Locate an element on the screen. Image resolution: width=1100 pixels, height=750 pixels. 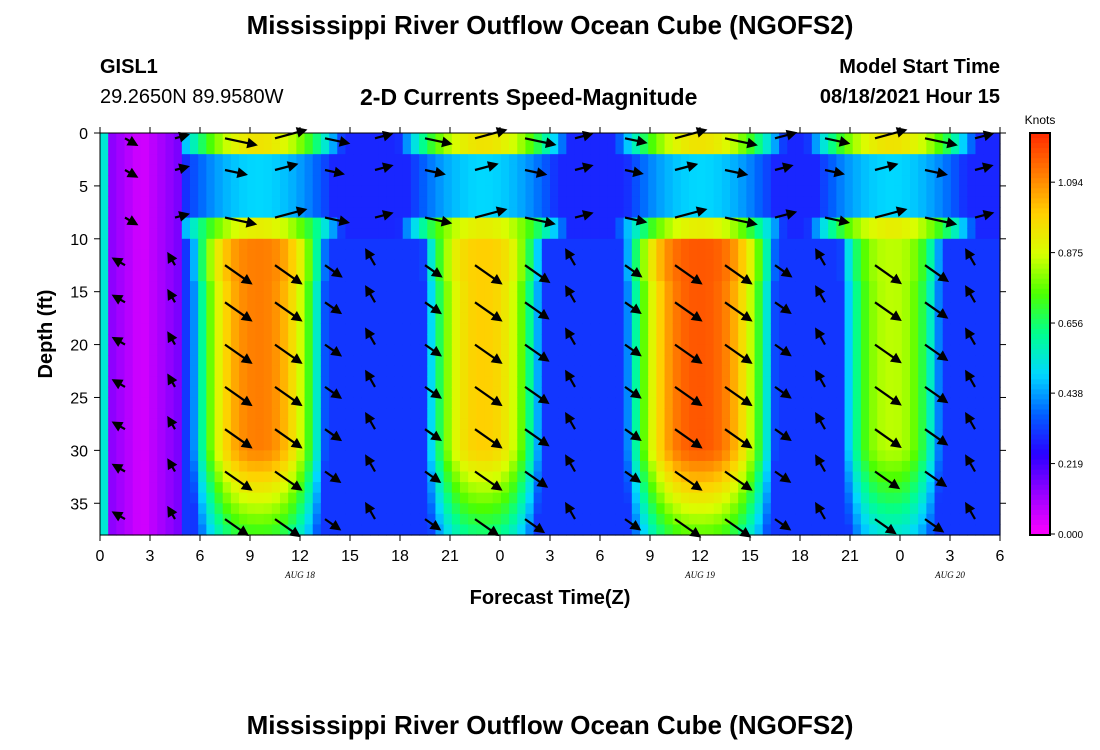
colorbar-tick-label: 0.438 is located at coordinates (1070, 394).